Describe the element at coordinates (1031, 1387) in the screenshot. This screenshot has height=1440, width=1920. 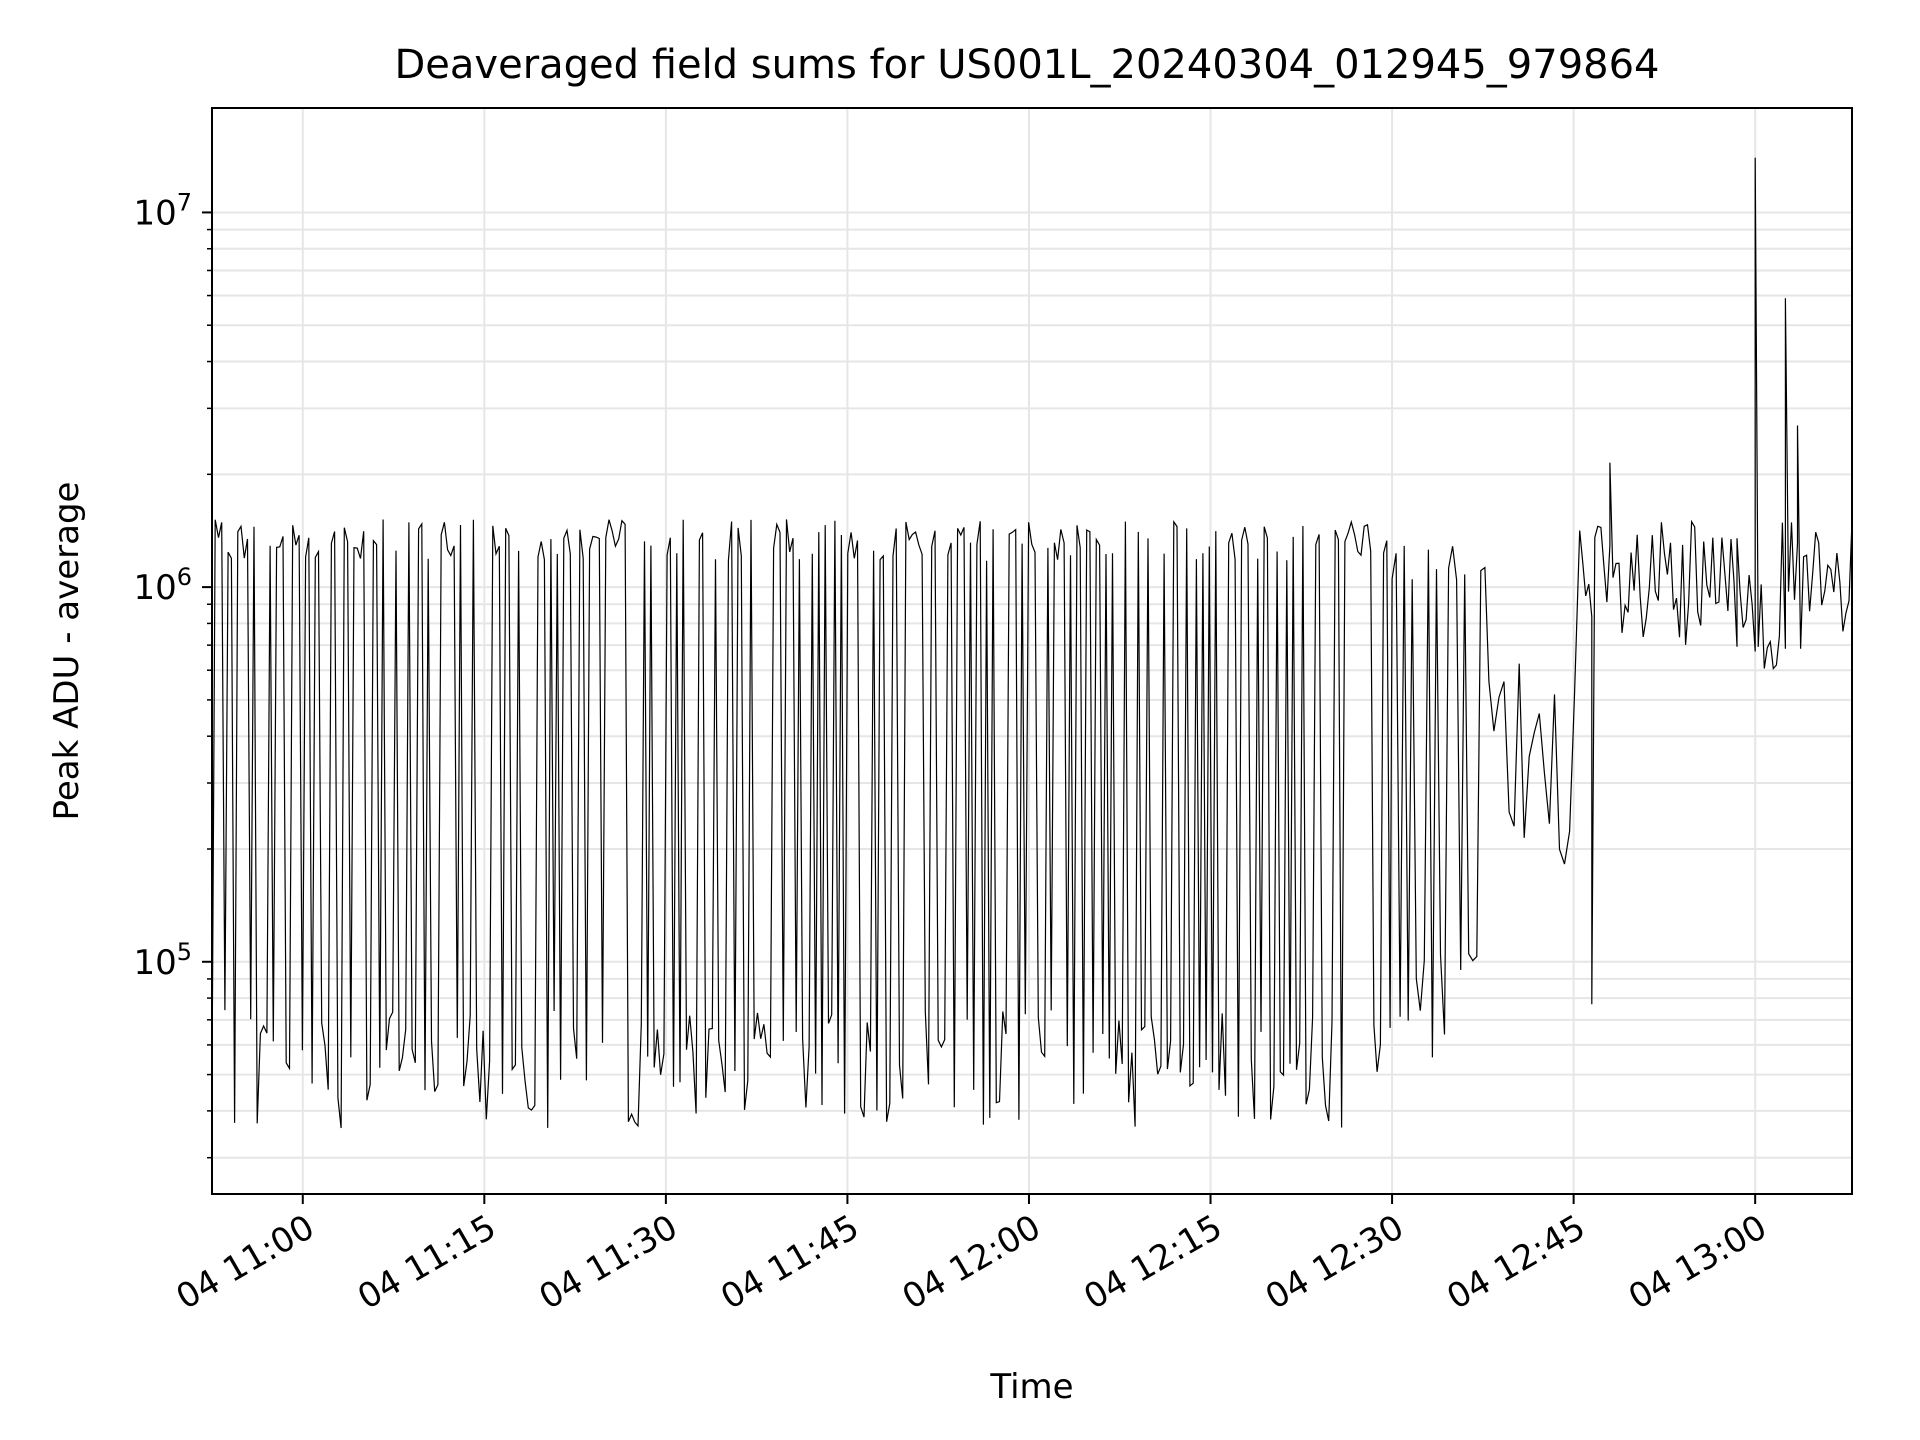
I see `x-axis-label: Time` at that location.